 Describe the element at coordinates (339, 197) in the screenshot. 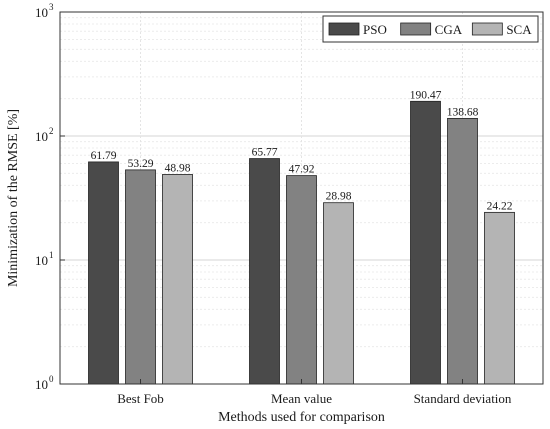

I see `data-label: 28.98` at that location.